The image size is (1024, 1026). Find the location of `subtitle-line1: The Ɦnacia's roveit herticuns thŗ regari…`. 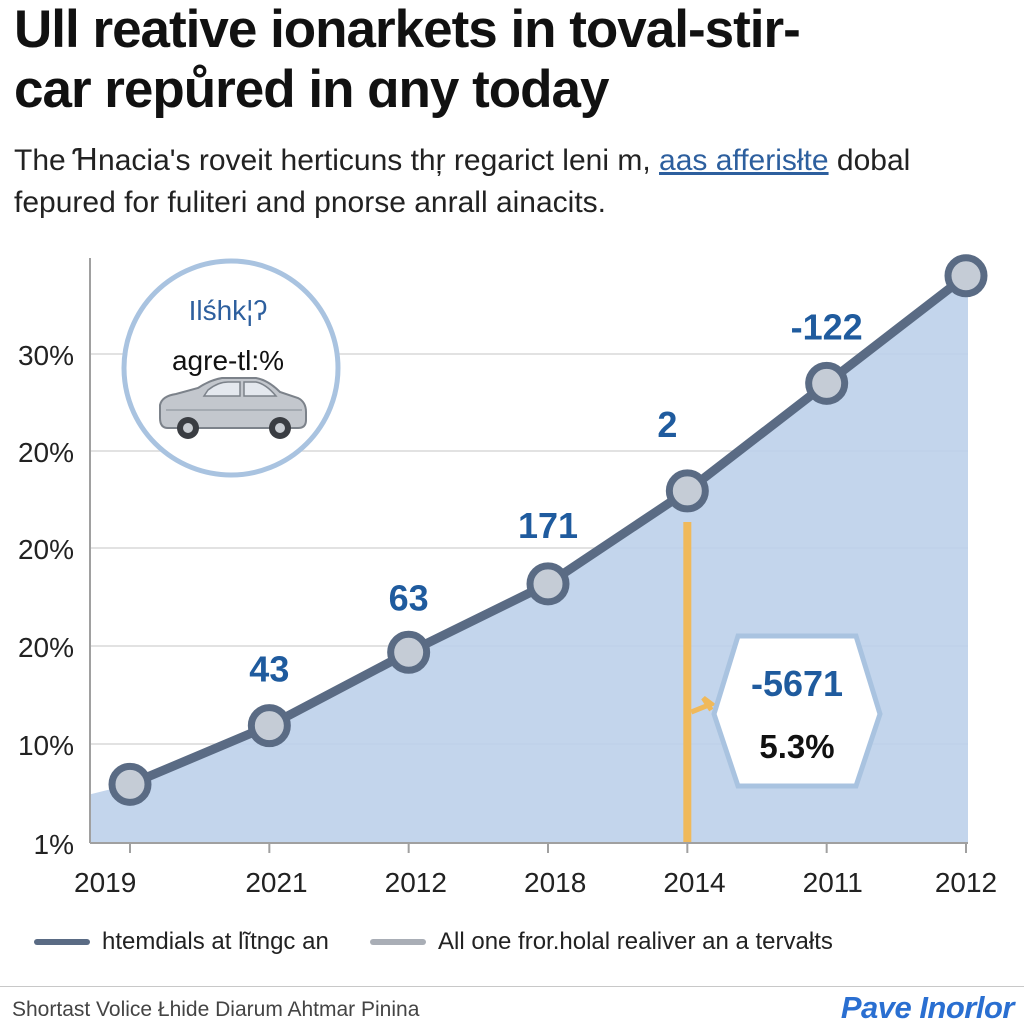

subtitle-line1: The Ɦnacia's roveit herticuns thŗ regari… is located at coordinates (514, 161).